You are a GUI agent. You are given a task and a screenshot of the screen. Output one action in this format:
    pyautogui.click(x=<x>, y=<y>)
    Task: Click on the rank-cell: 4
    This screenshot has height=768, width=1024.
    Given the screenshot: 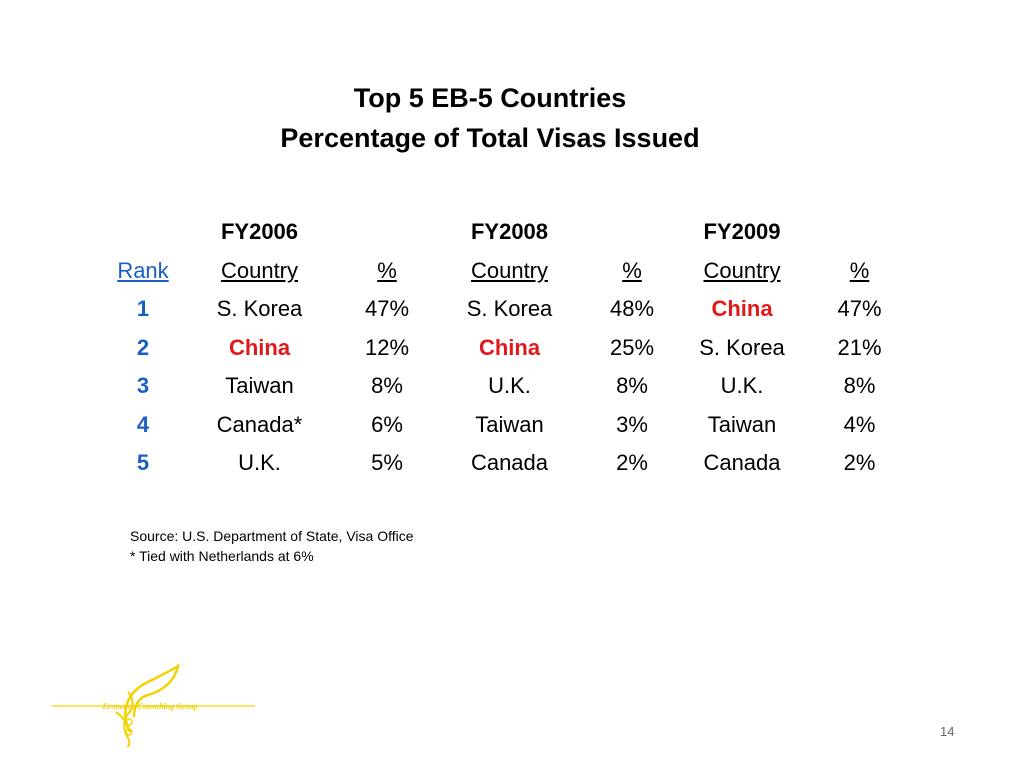 What is the action you would take?
    pyautogui.click(x=143, y=424)
    